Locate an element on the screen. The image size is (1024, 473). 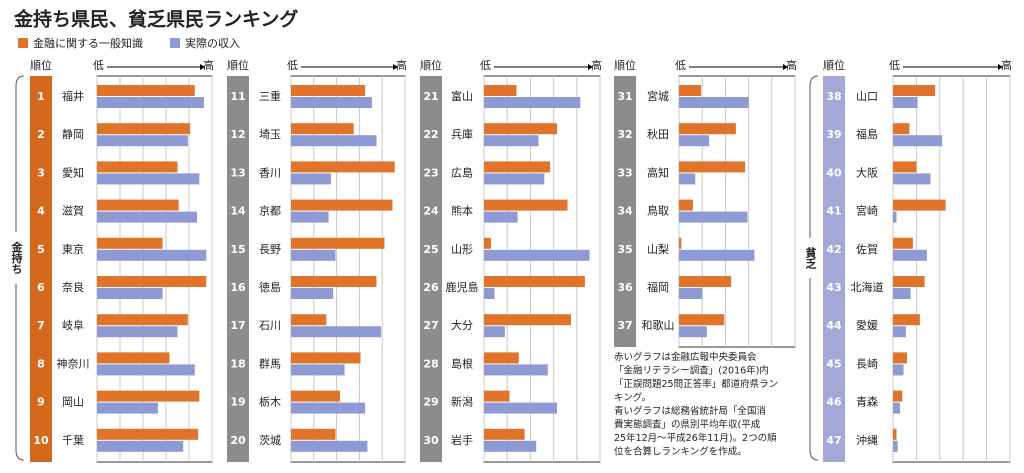
prefecture-name: 東京 is located at coordinates (73, 249).